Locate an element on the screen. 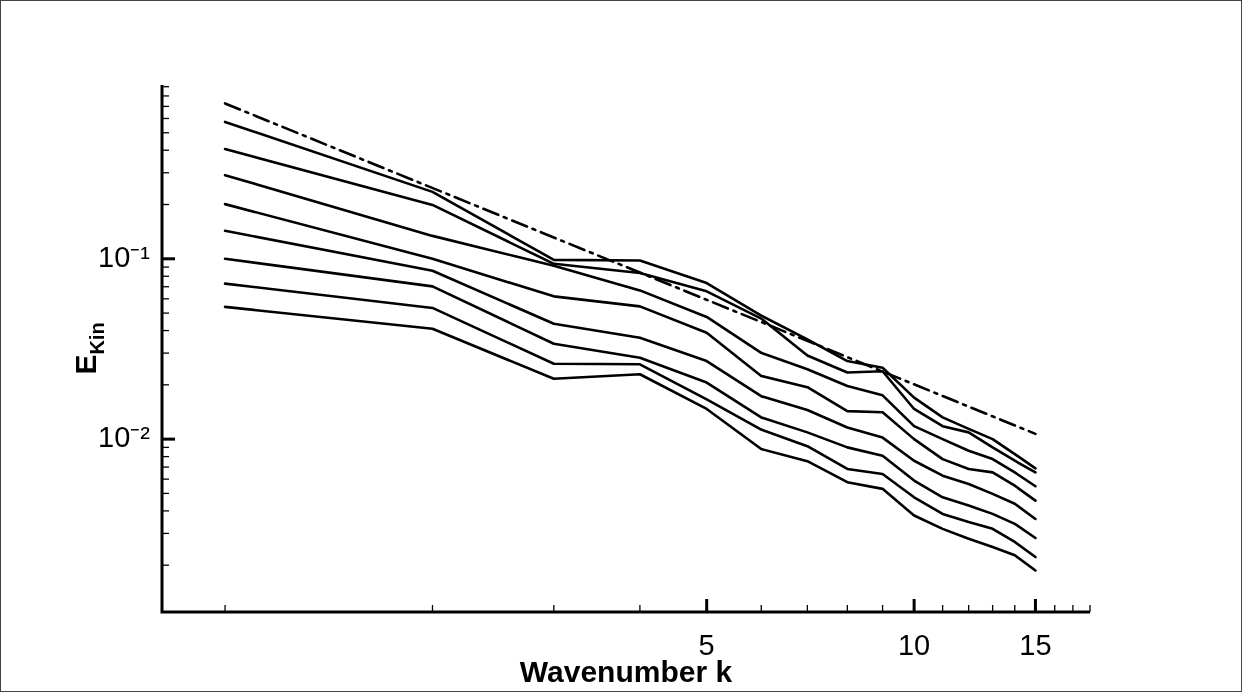 The height and width of the screenshot is (692, 1242). x-tick-label: 15 is located at coordinates (1035, 645).